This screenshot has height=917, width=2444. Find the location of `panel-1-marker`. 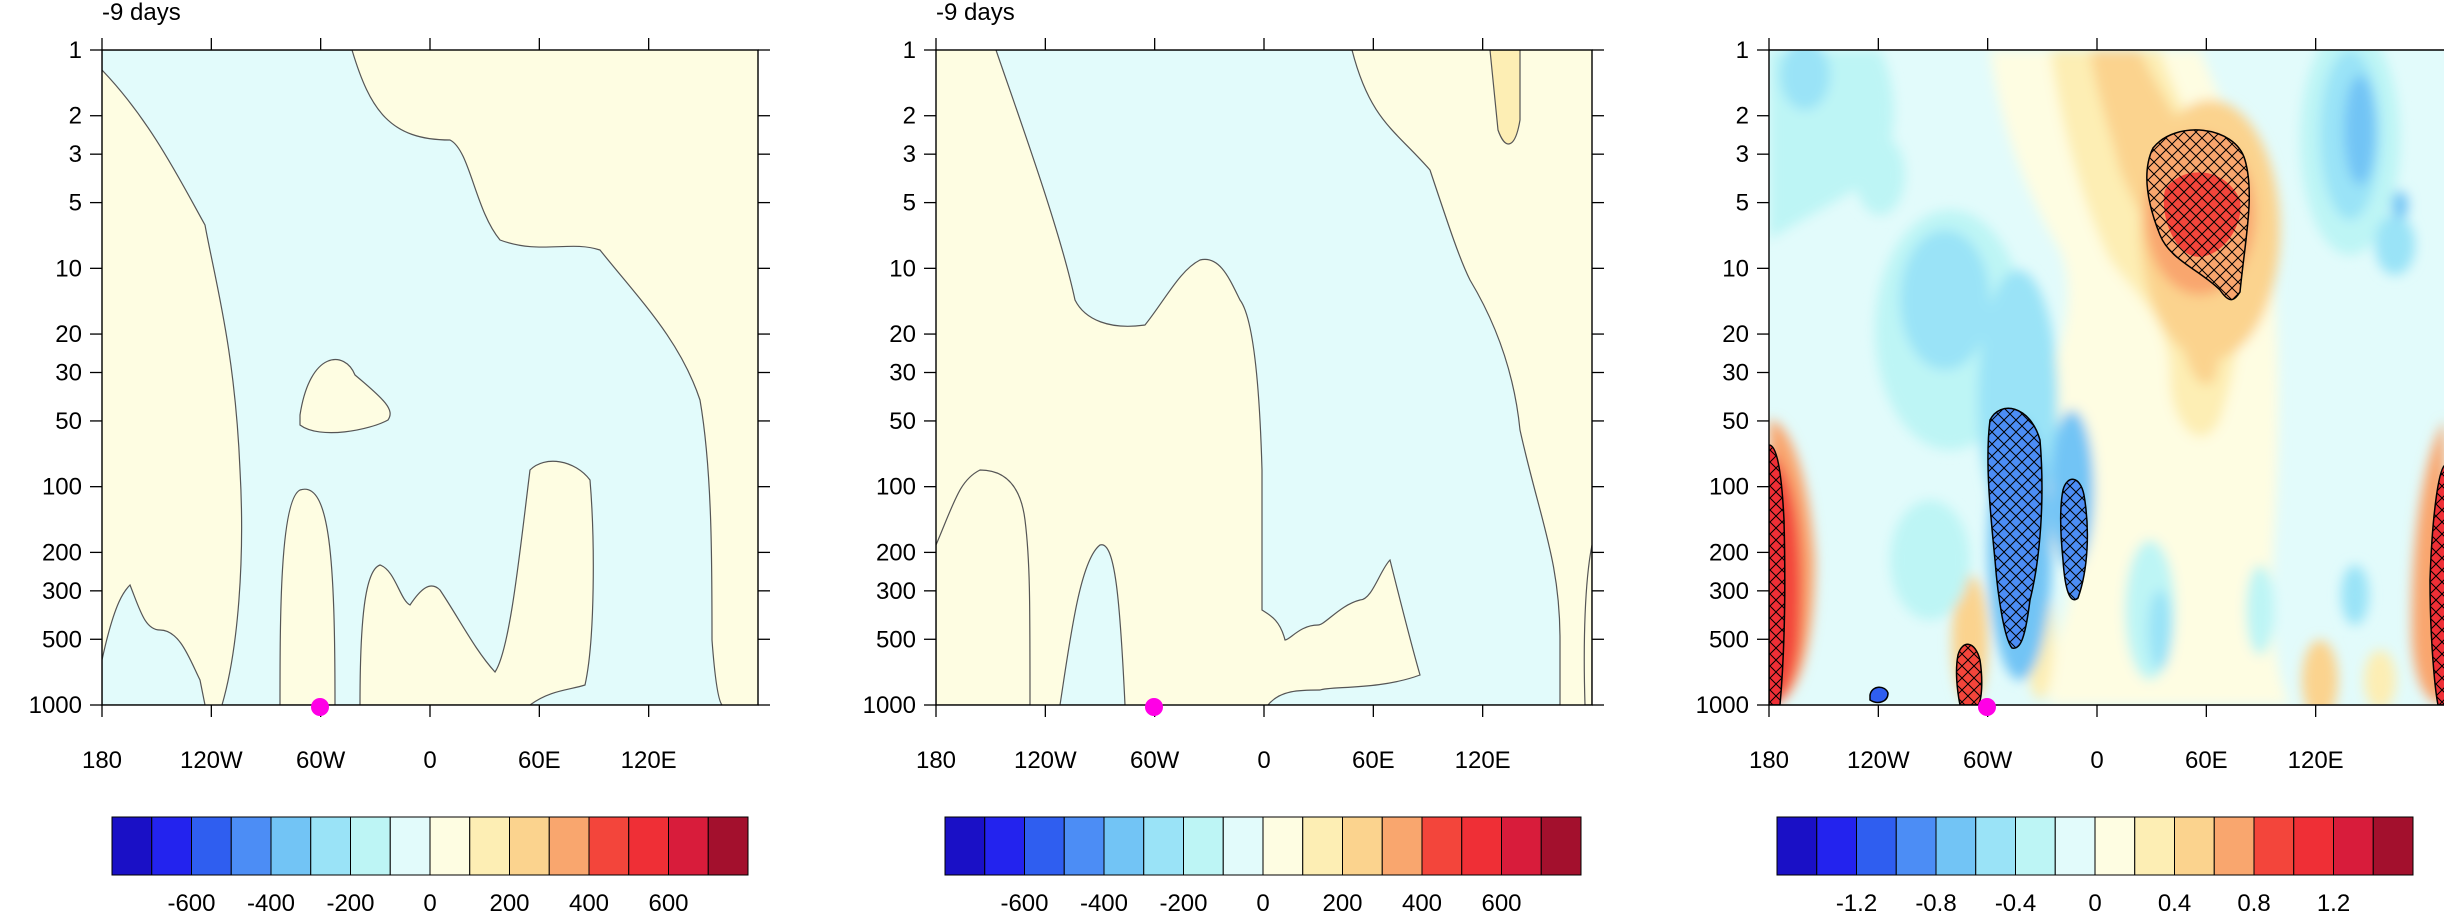

panel-1-marker is located at coordinates (320, 707).